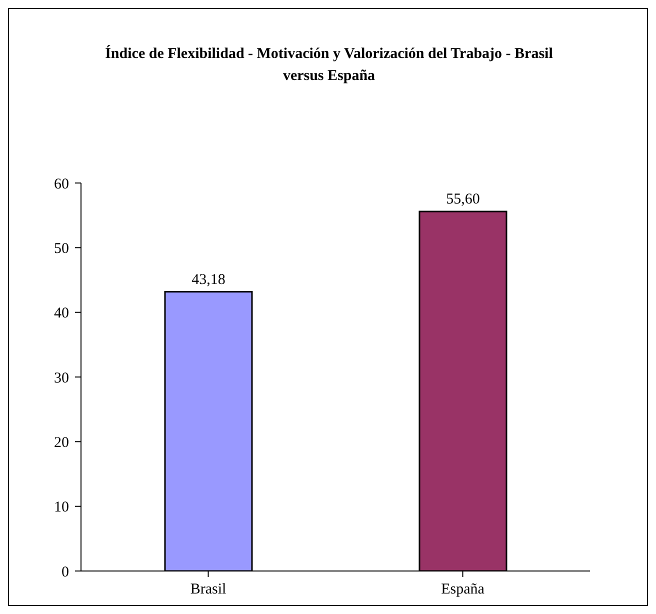 The width and height of the screenshot is (656, 614). Describe the element at coordinates (61, 248) in the screenshot. I see `y-tick-label: 50` at that location.